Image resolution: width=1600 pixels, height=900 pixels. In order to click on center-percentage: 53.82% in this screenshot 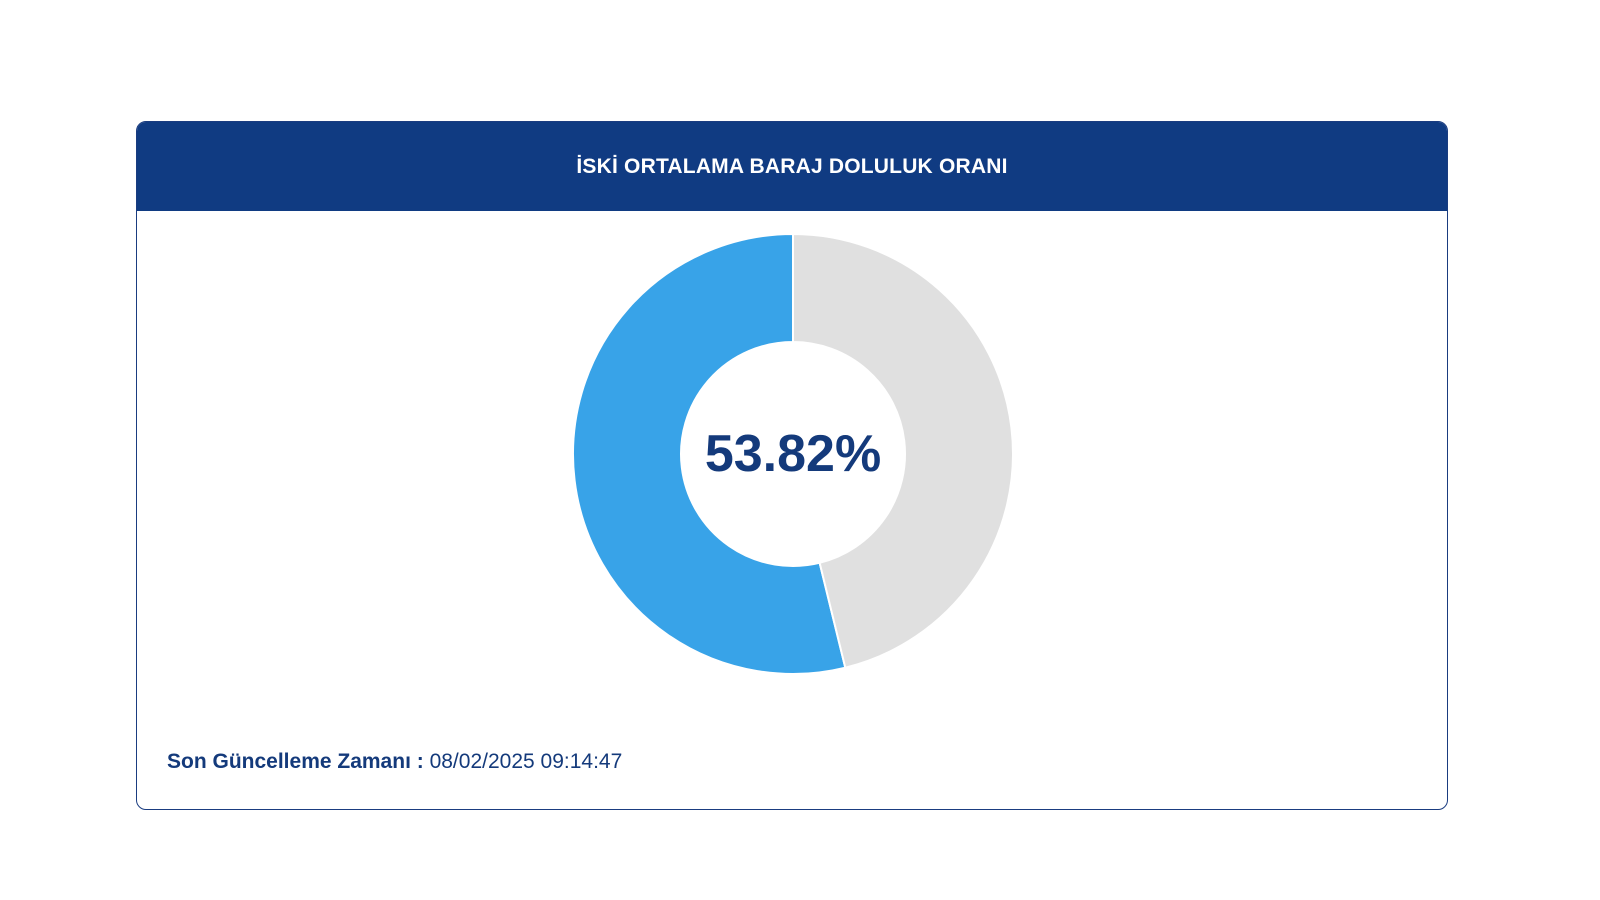, I will do `click(793, 454)`.